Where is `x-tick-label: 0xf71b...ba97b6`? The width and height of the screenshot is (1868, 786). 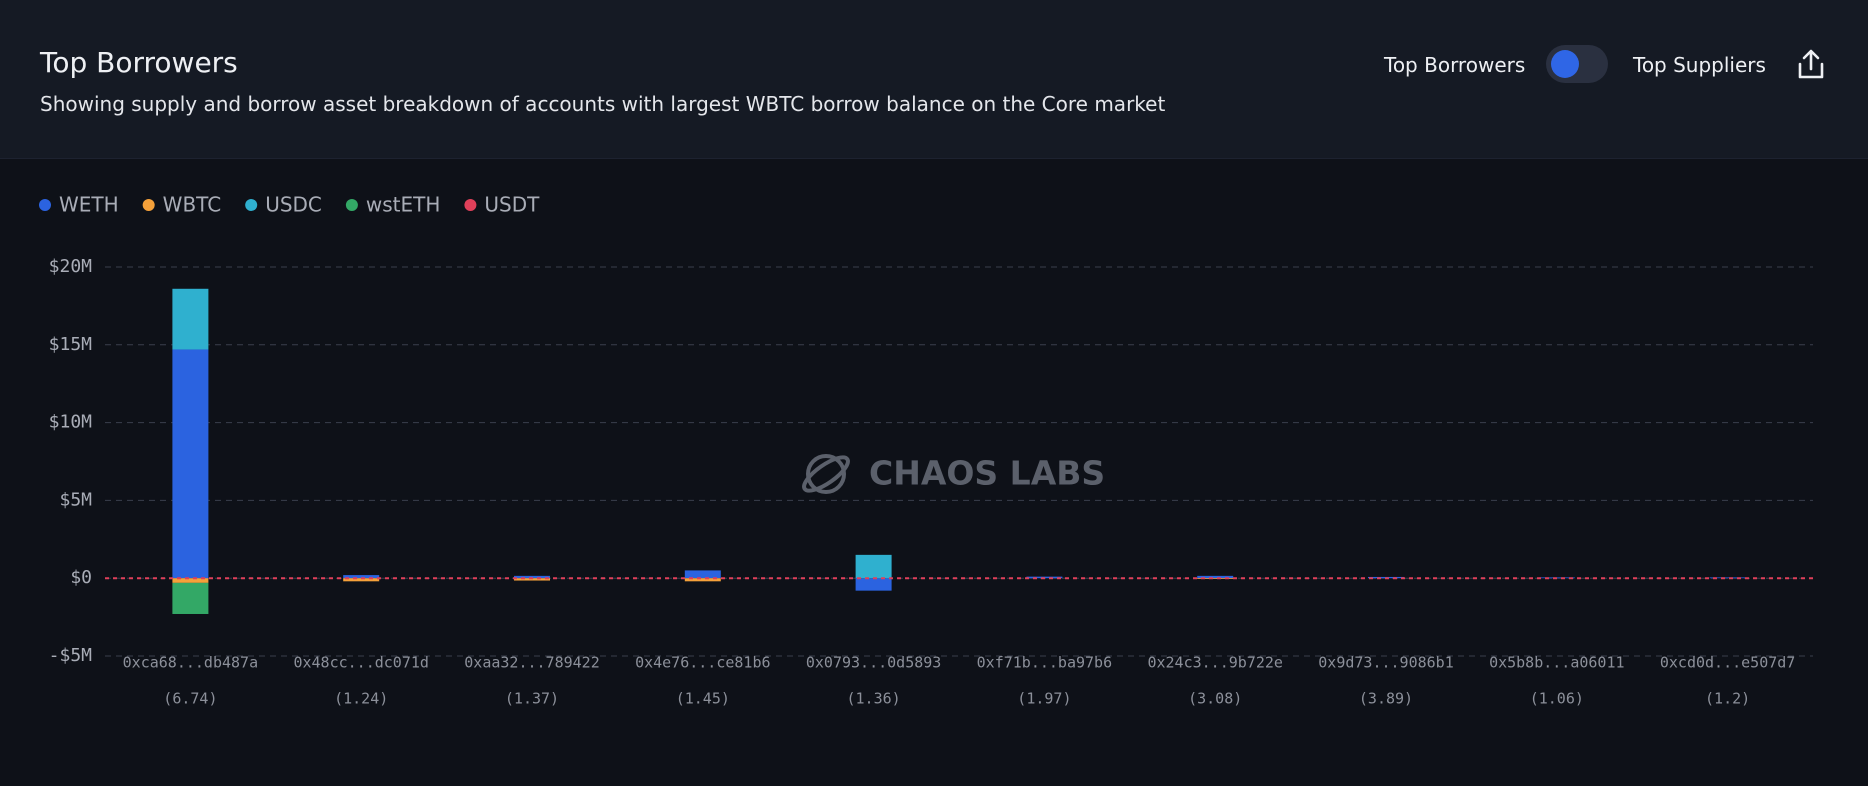 x-tick-label: 0xf71b...ba97b6 is located at coordinates (1044, 663).